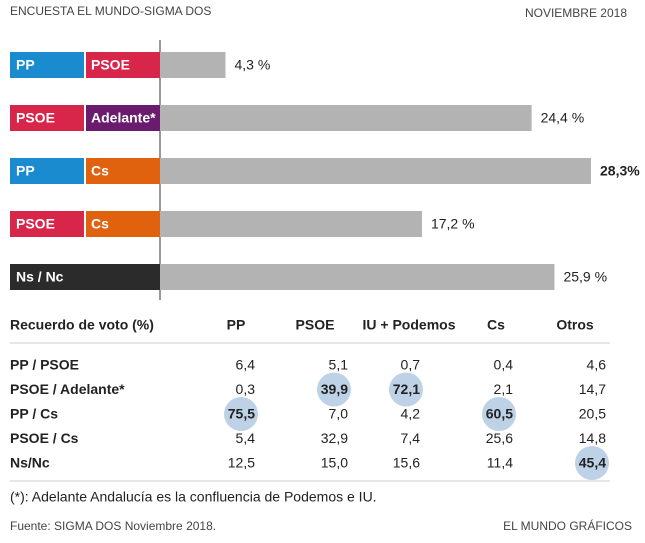 The image size is (645, 543). I want to click on row-label: Ns/Nc, so click(30, 463).